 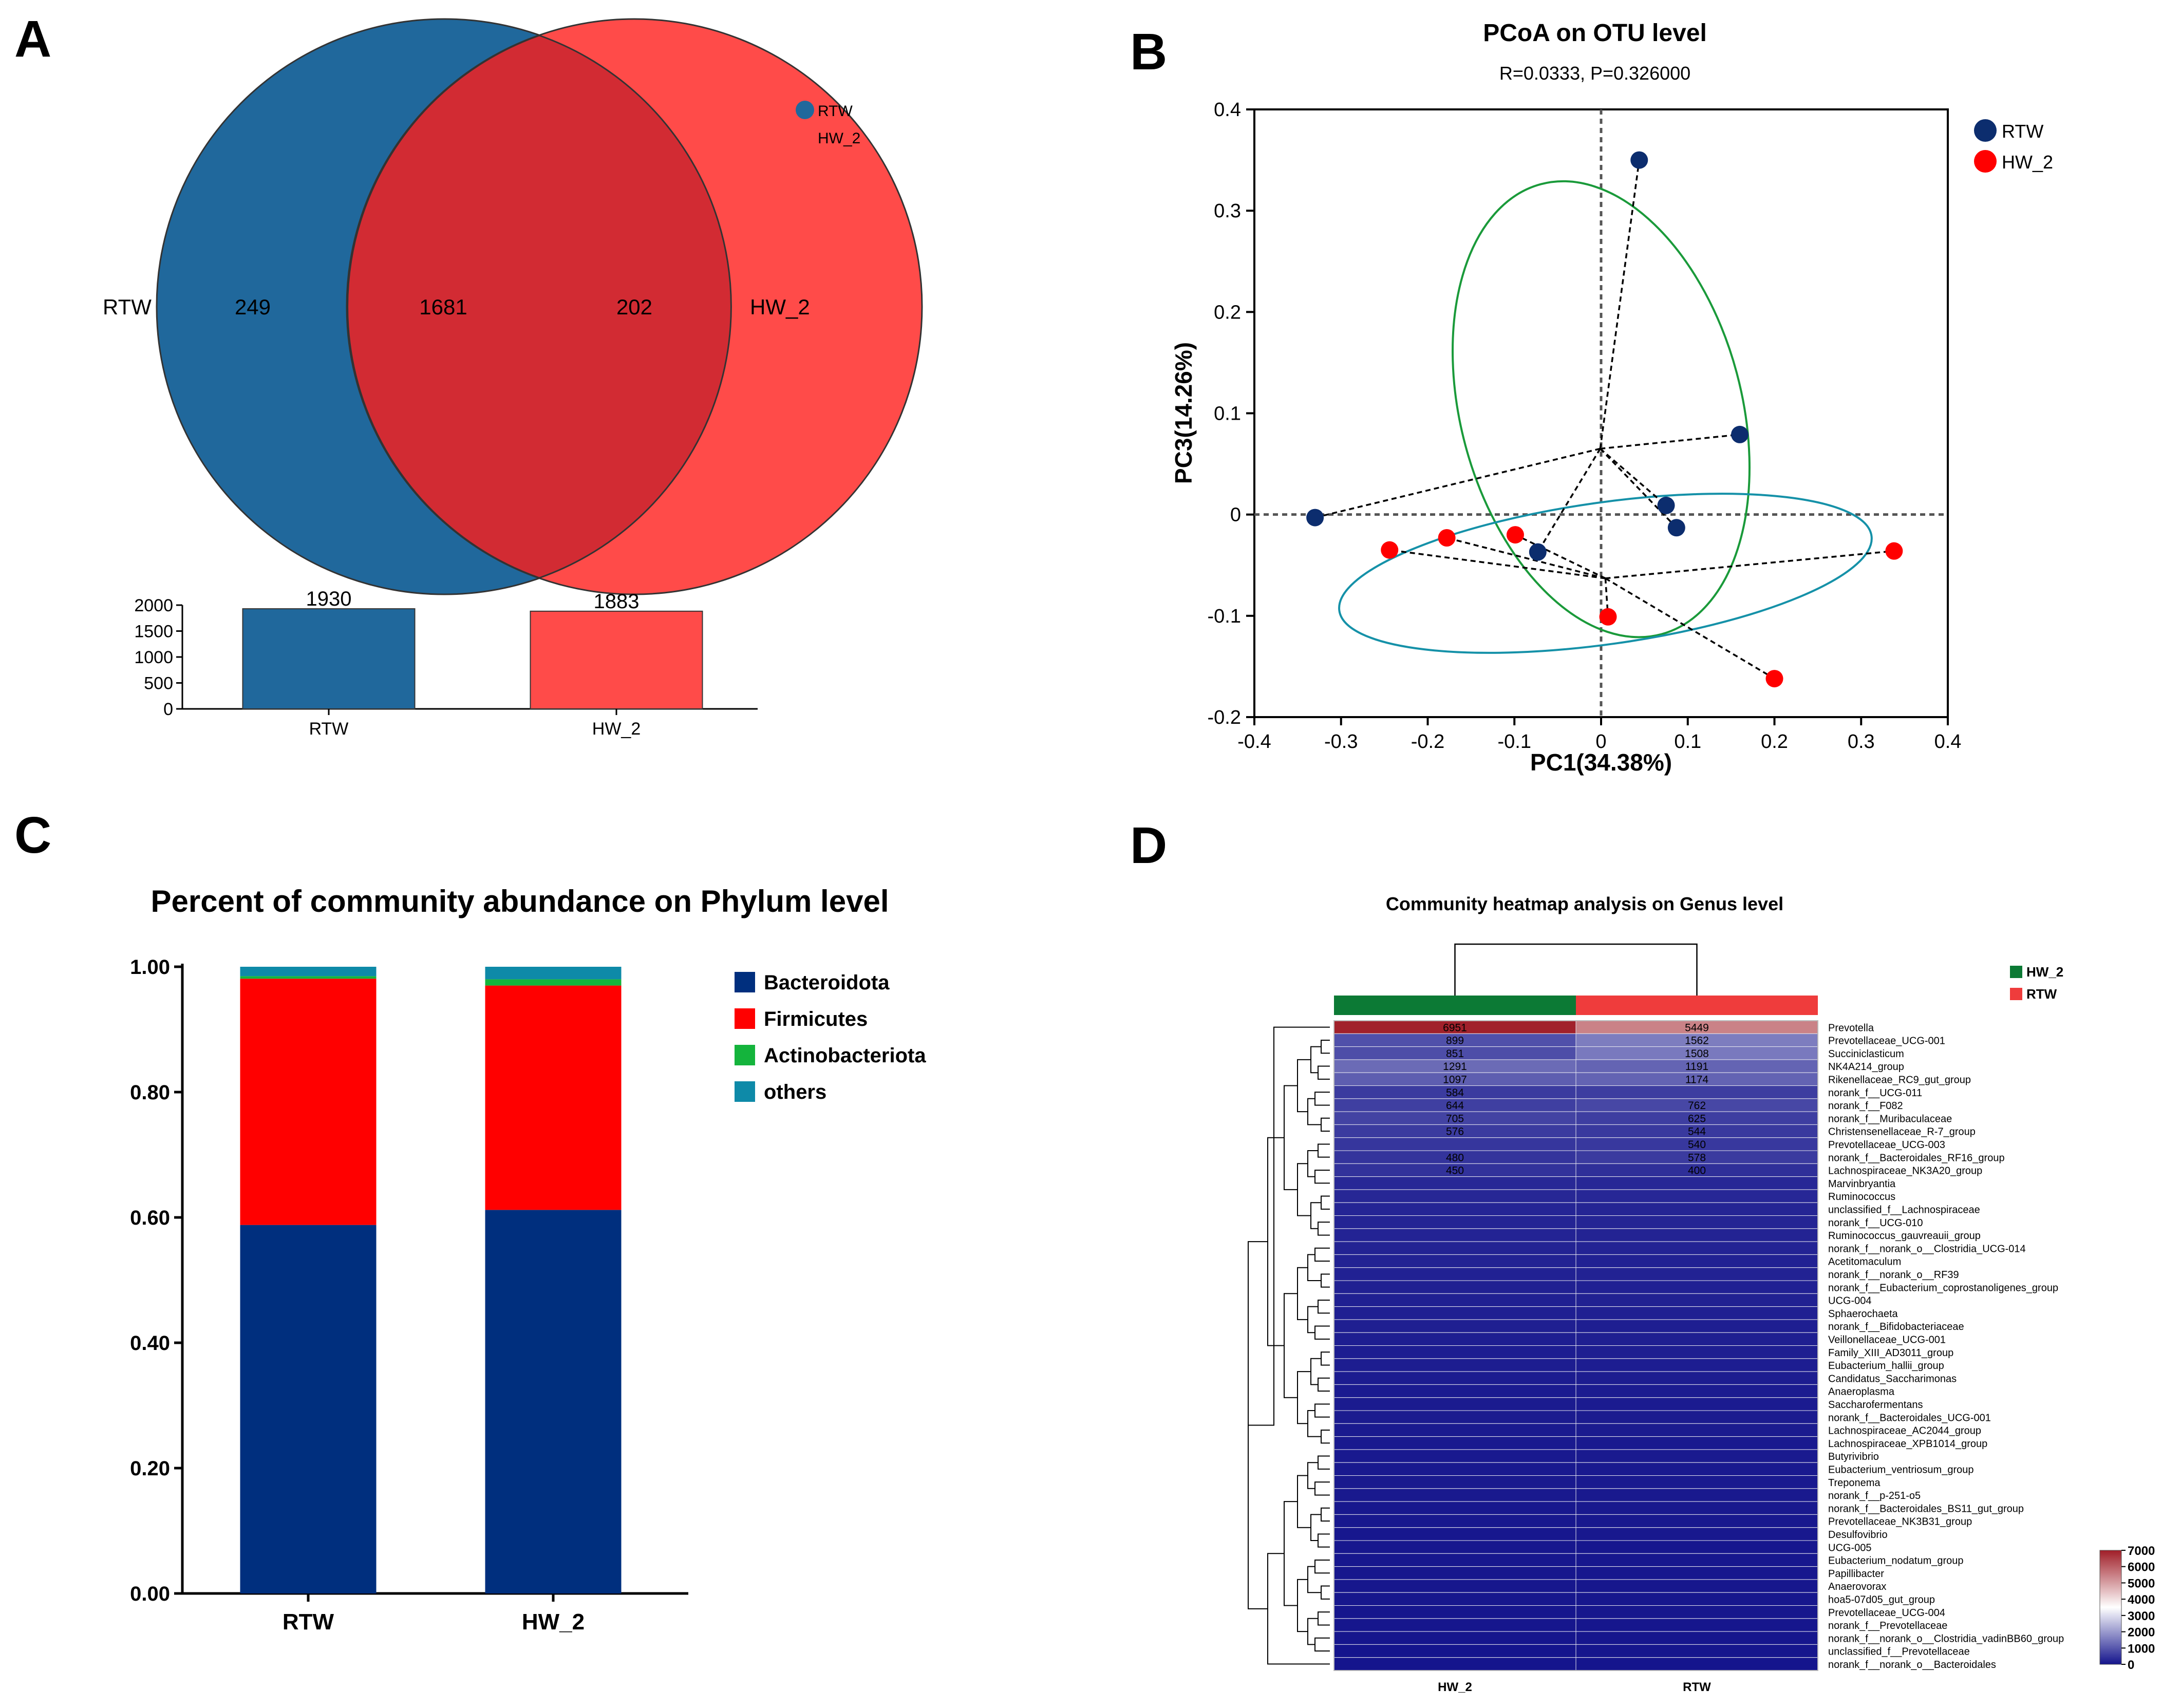 What do you see at coordinates (2141, 1551) in the screenshot?
I see `colorbar-tick-label: 7000` at bounding box center [2141, 1551].